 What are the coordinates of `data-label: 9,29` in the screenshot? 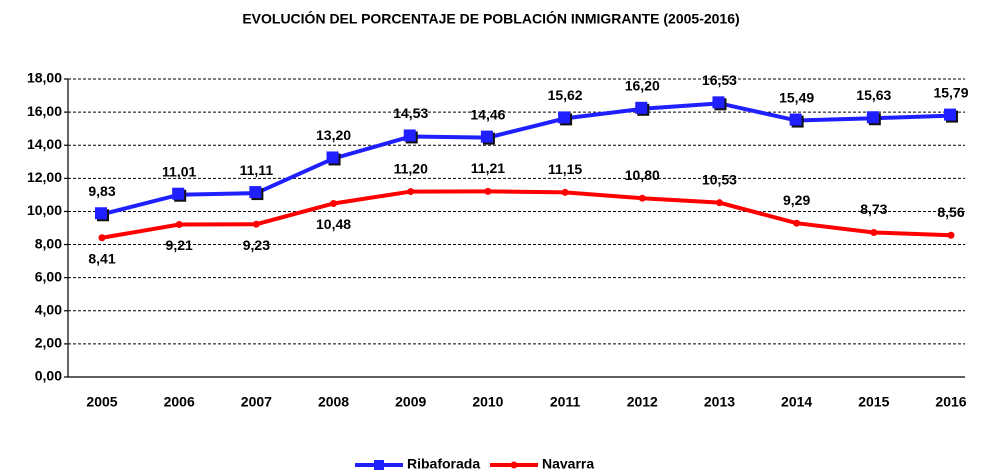 It's located at (796, 200).